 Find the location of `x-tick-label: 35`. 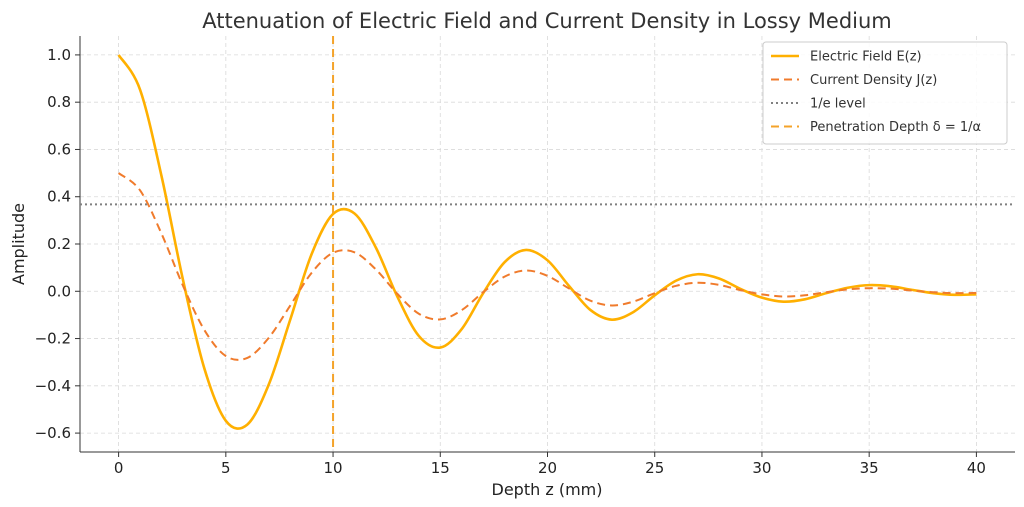

x-tick-label: 35 is located at coordinates (869, 468).